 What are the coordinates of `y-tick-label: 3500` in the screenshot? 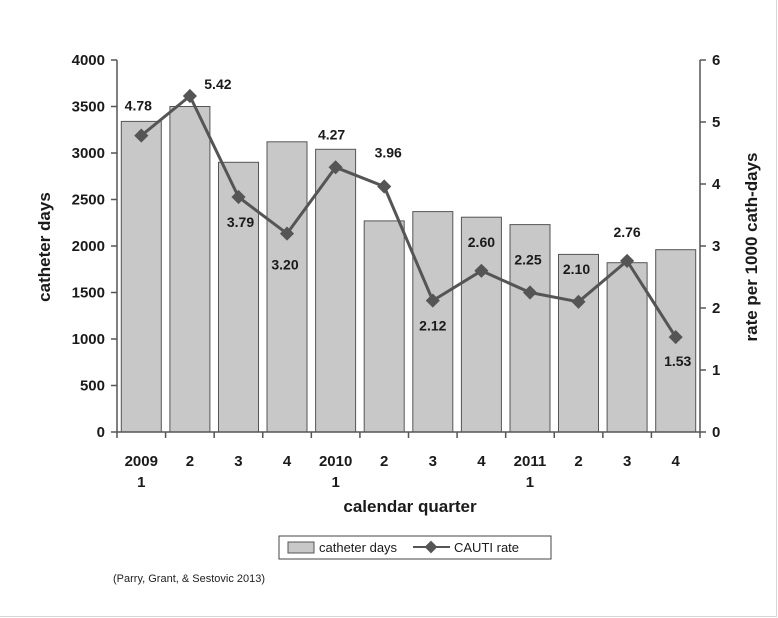 It's located at (88, 107).